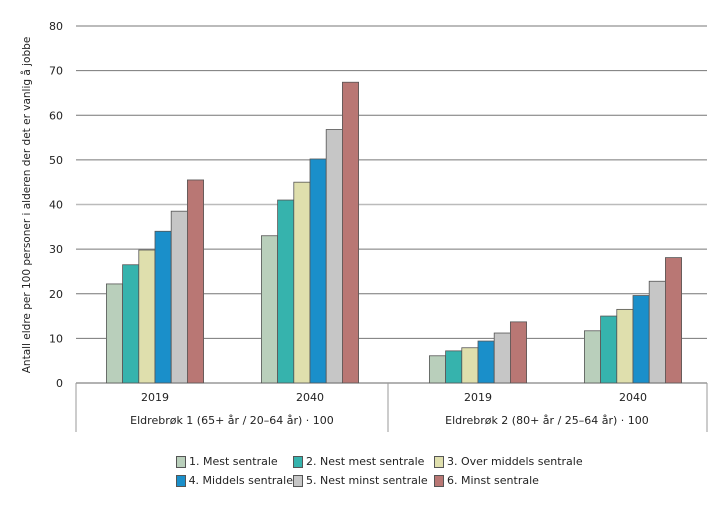 This screenshot has height=510, width=719. Describe the element at coordinates (59, 383) in the screenshot. I see `y-tick-label: 0` at that location.